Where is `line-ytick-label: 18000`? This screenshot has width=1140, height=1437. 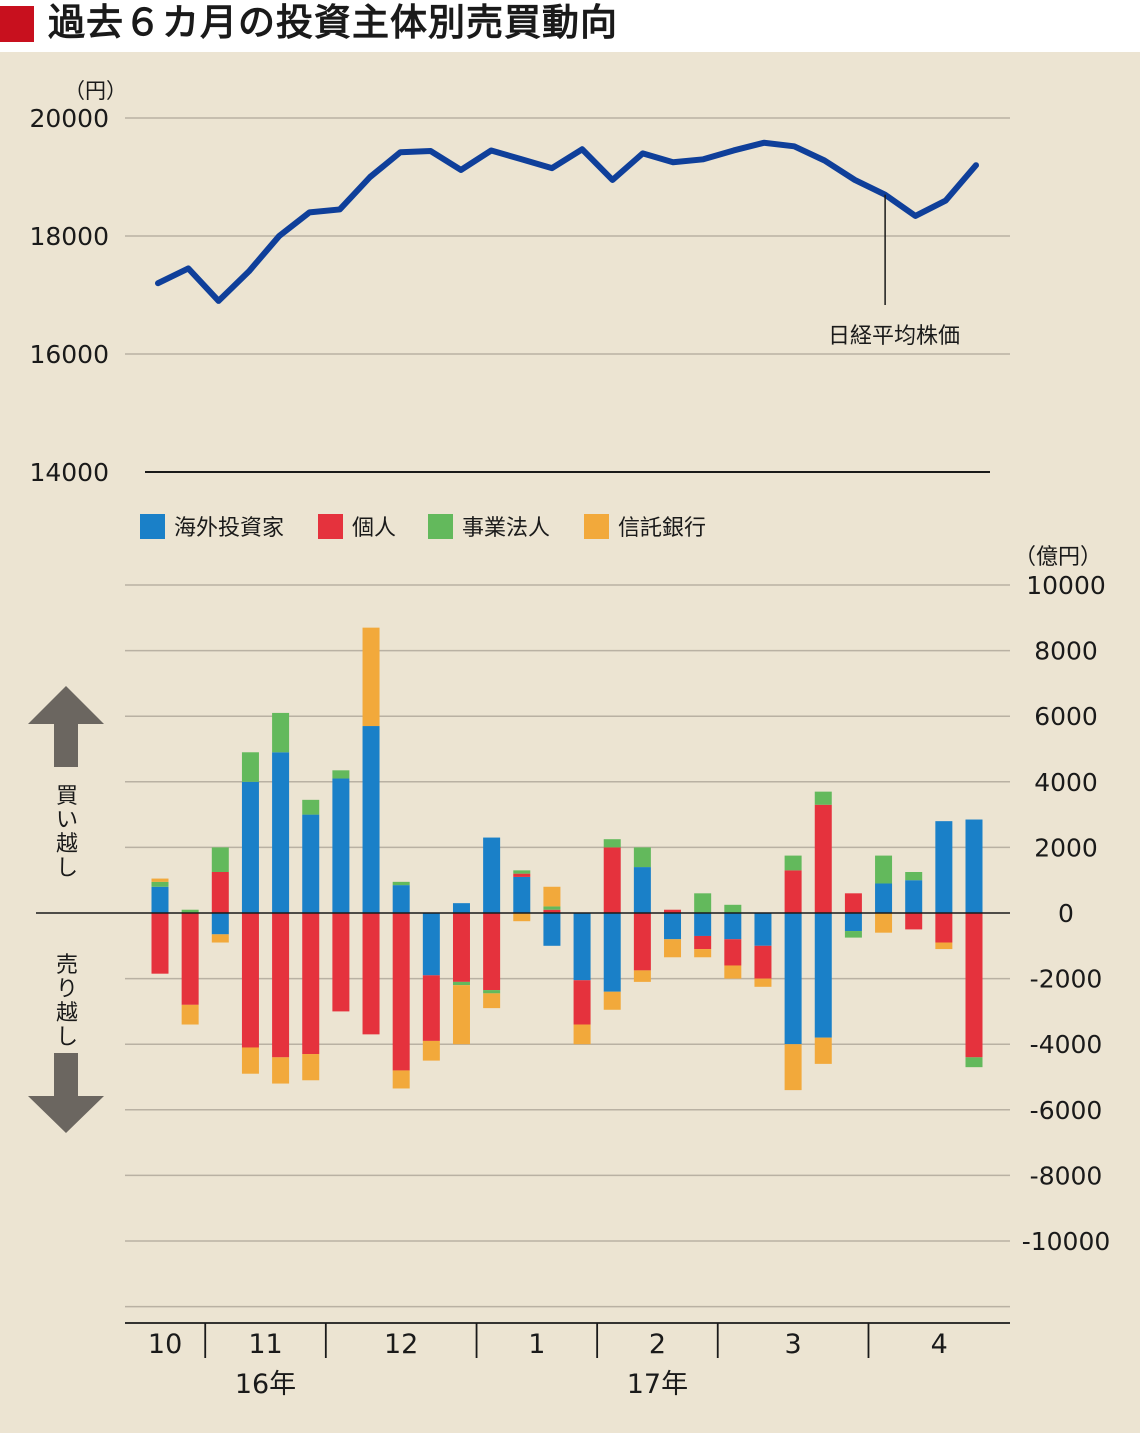 line-ytick-label: 18000 is located at coordinates (69, 236).